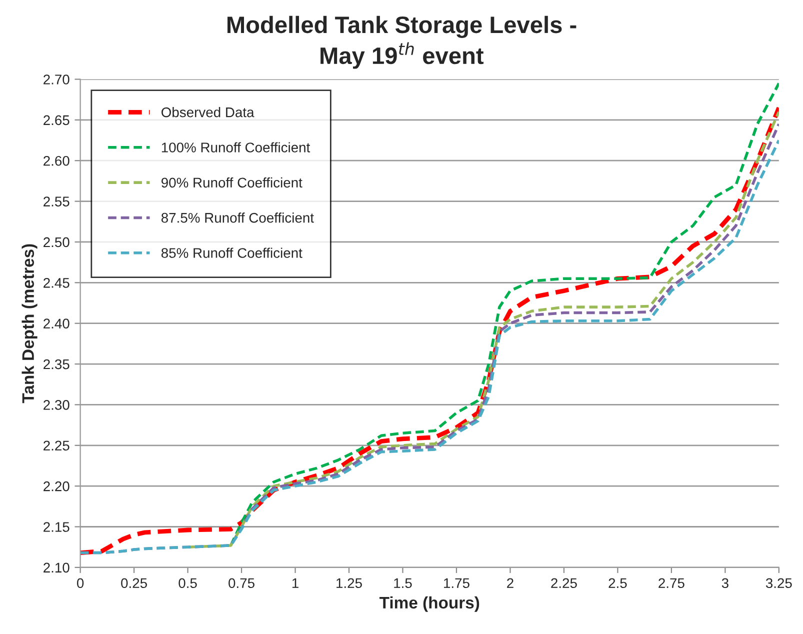 This screenshot has width=803, height=634. Describe the element at coordinates (457, 583) in the screenshot. I see `x-tick-label: 1.75` at that location.